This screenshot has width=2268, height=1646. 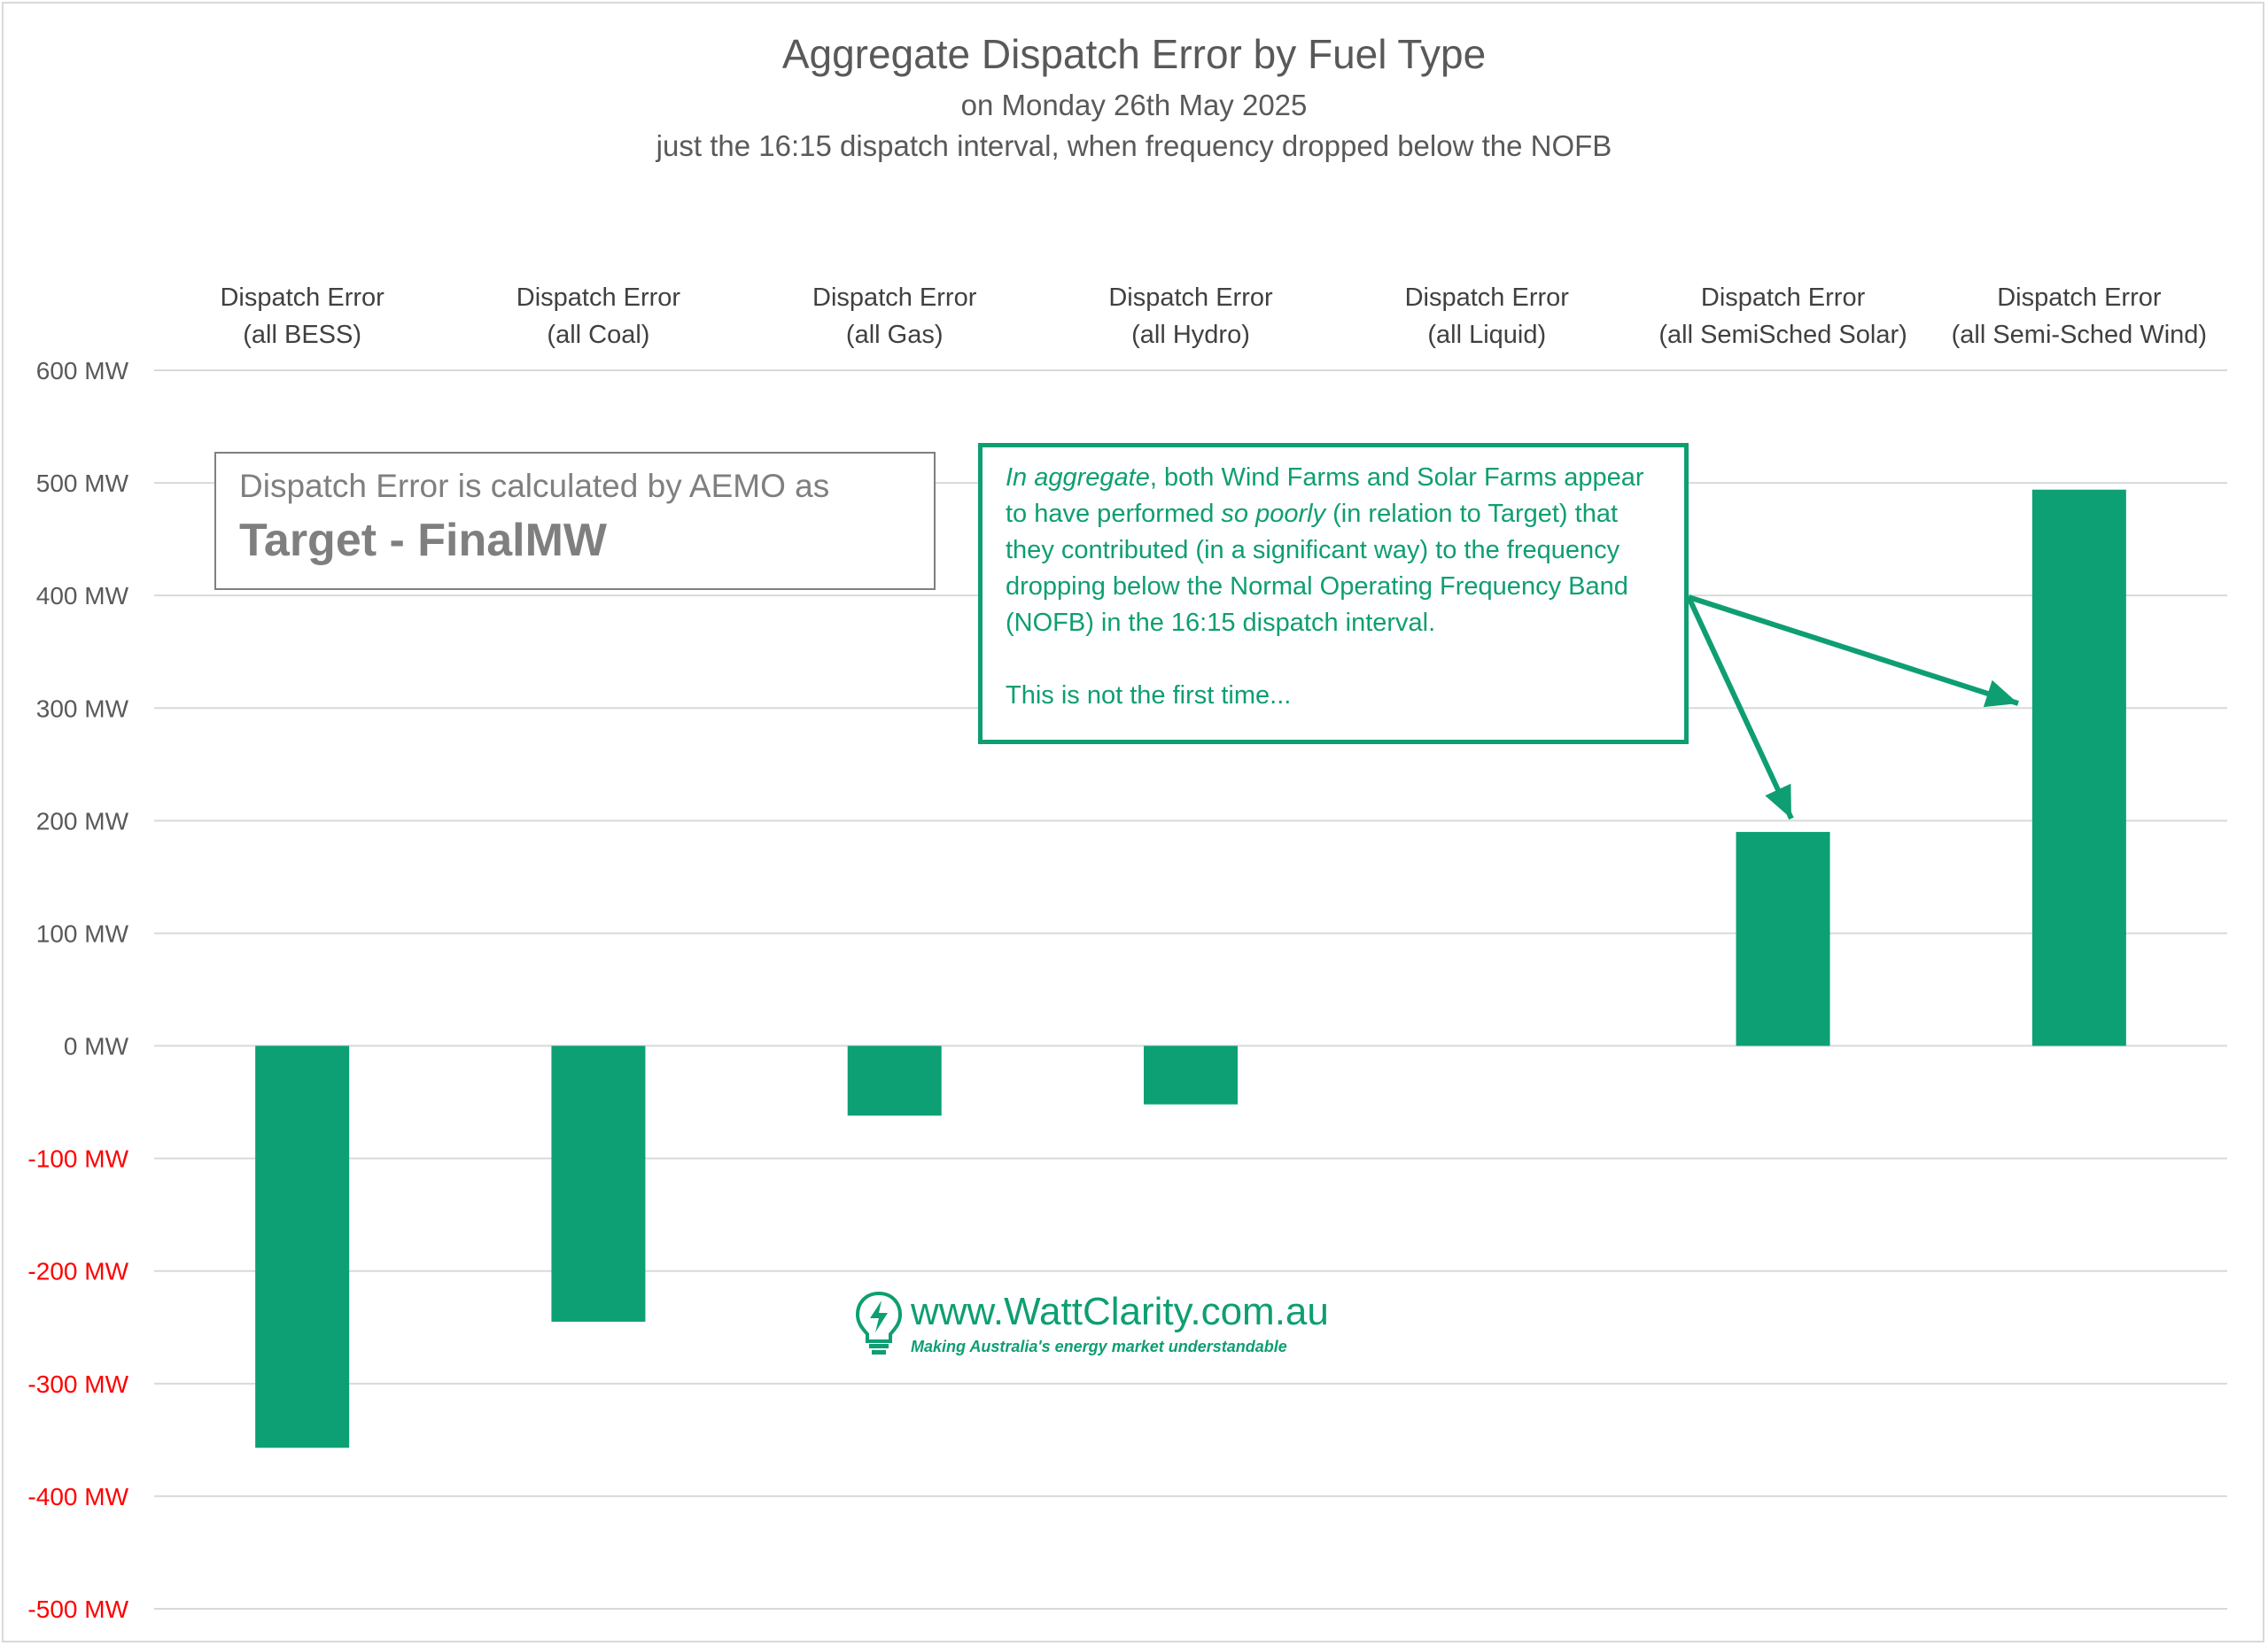 I want to click on category-label: (all Hydro), so click(x=1190, y=335).